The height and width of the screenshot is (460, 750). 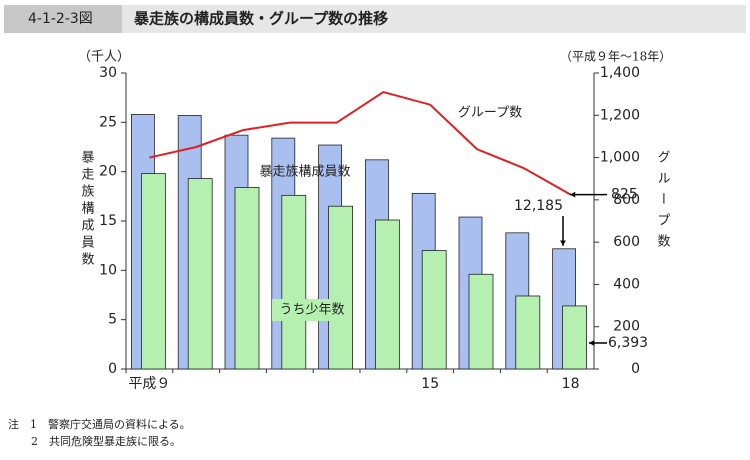 What do you see at coordinates (538, 206) in the screenshot?
I see `value-label: 12,185` at bounding box center [538, 206].